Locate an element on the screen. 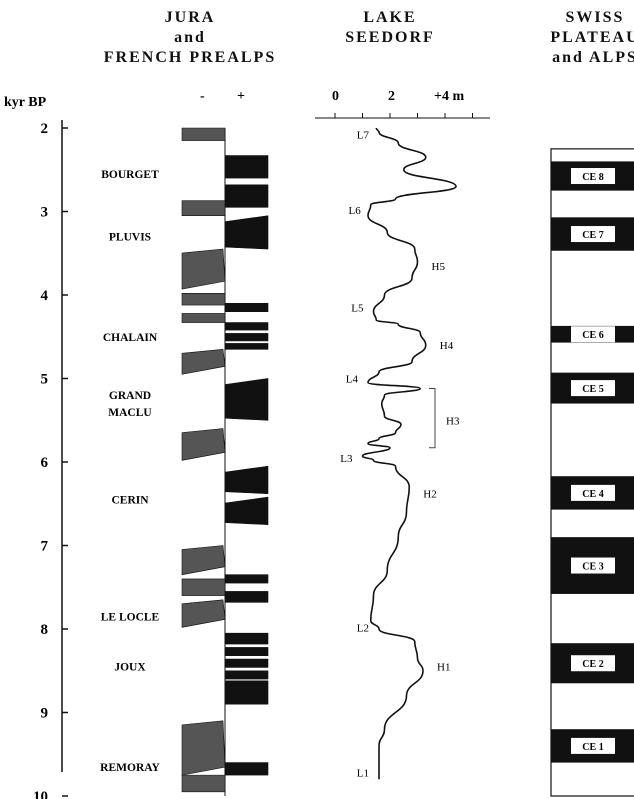 This screenshot has width=634, height=799. seedorf-level-label: H3 is located at coordinates (453, 421).